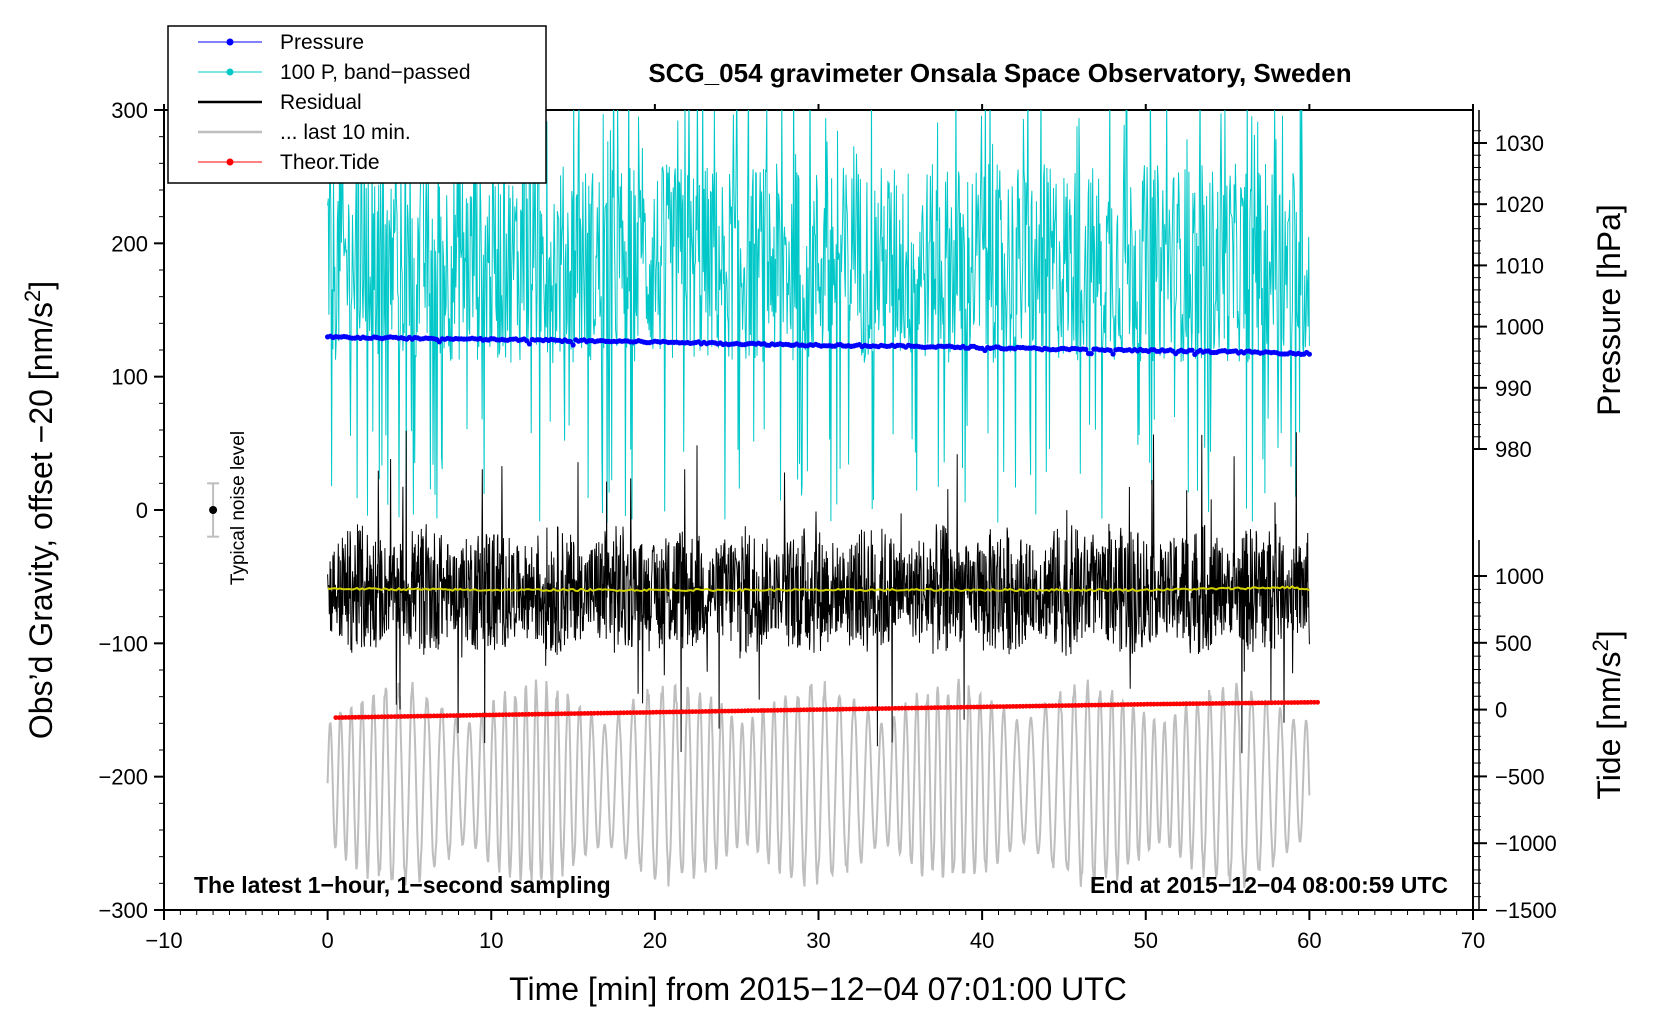 The height and width of the screenshot is (1020, 1660). I want to click on y-left-tick-label: −100, so click(123, 643).